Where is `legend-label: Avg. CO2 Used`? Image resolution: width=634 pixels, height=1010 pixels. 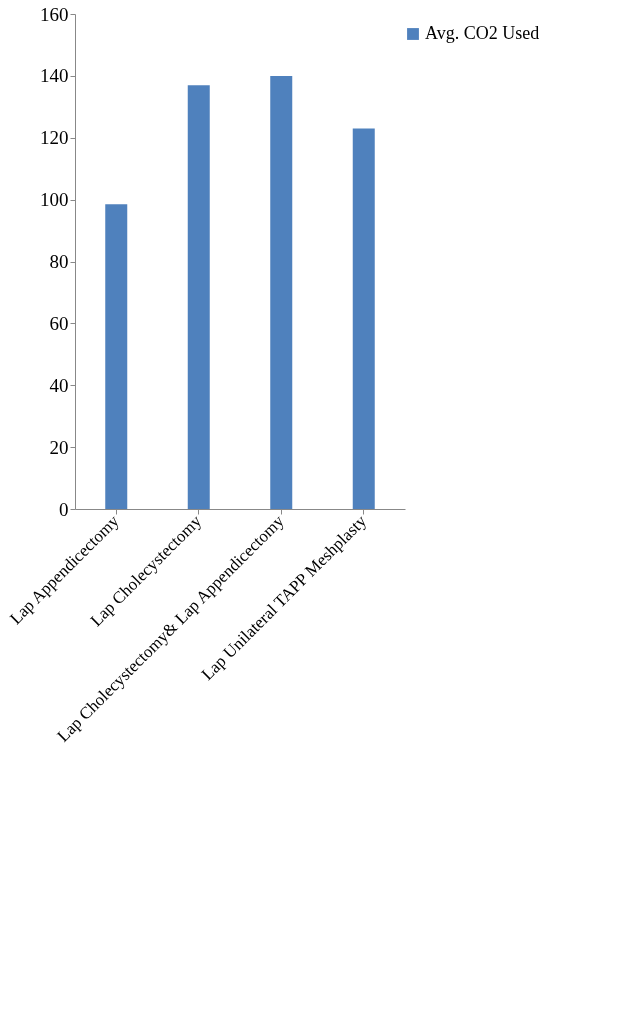
legend-label: Avg. CO2 Used is located at coordinates (482, 33).